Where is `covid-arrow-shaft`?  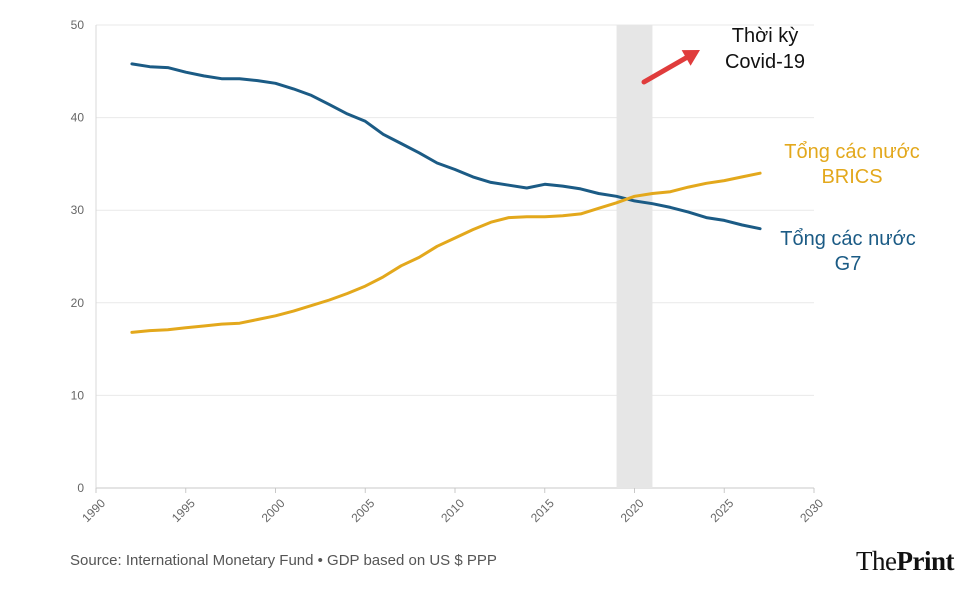
covid-arrow-shaft is located at coordinates (667, 68).